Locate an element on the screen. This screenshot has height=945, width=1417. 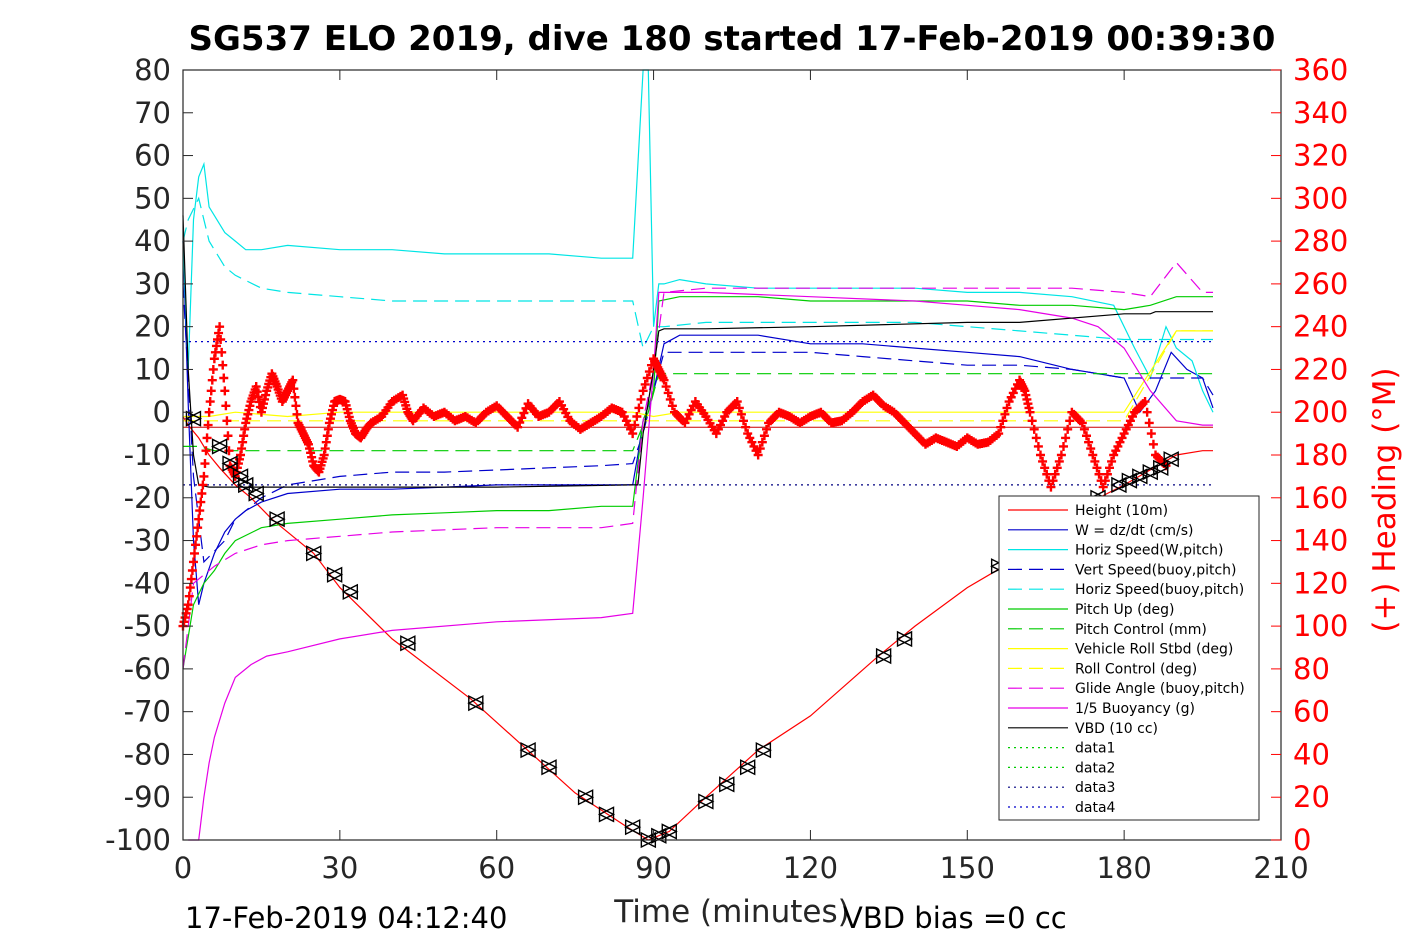
legend-label-13: data2 is located at coordinates (1095, 768).